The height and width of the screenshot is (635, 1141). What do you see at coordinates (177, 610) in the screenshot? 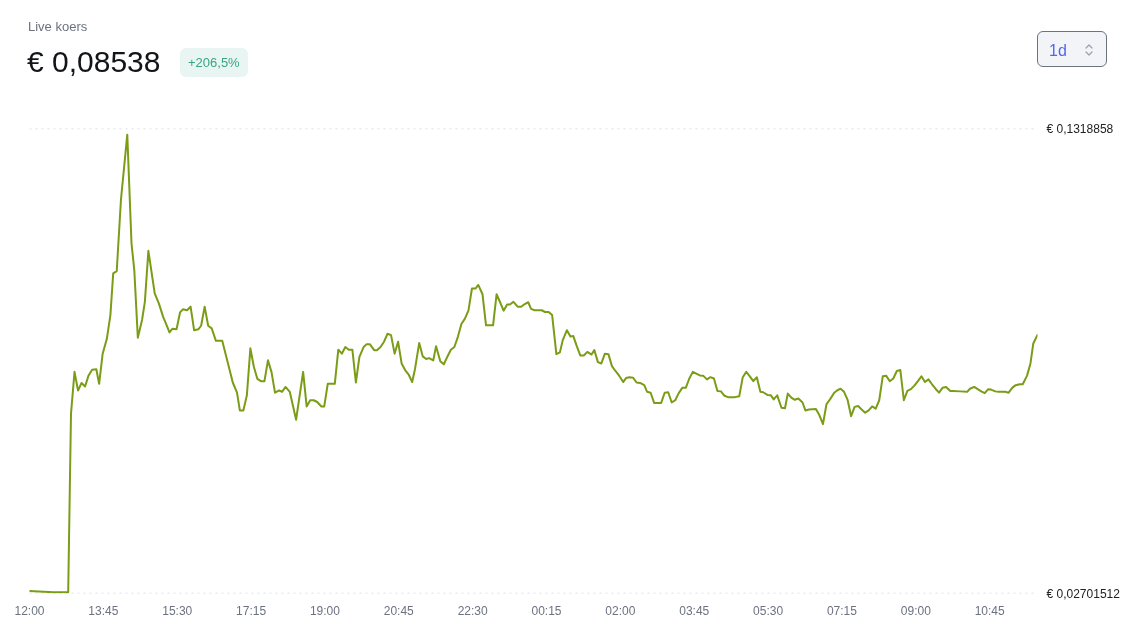
I see `x-tick-label: 15:30` at bounding box center [177, 610].